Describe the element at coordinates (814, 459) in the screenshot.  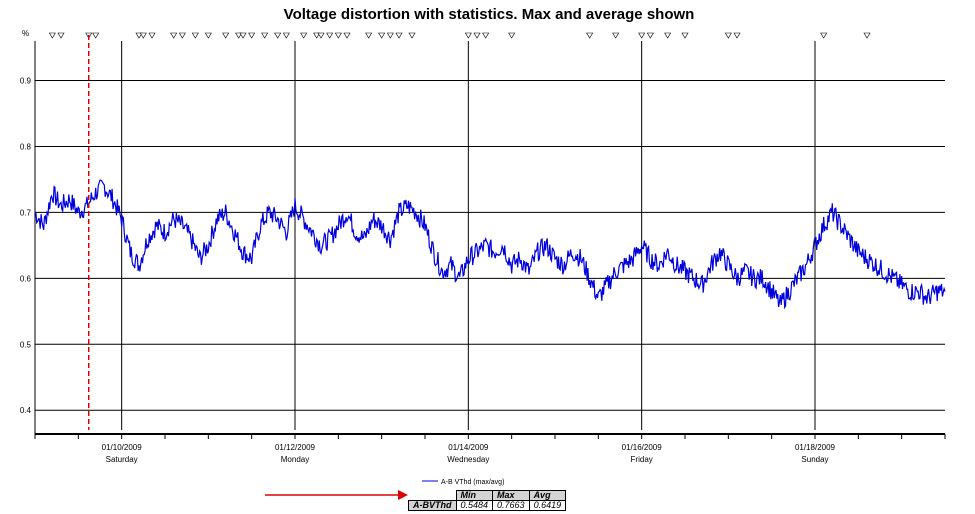
I see `x-tick-weekday: Sunday` at that location.